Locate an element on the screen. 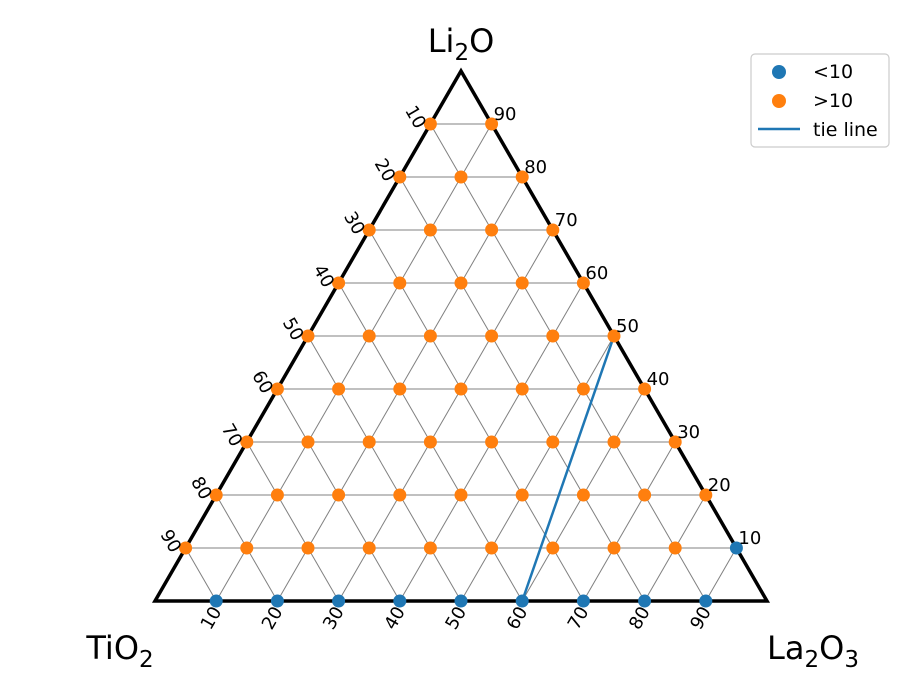 This screenshot has height=691, width=921. legend-marker-gt10 is located at coordinates (779, 101).